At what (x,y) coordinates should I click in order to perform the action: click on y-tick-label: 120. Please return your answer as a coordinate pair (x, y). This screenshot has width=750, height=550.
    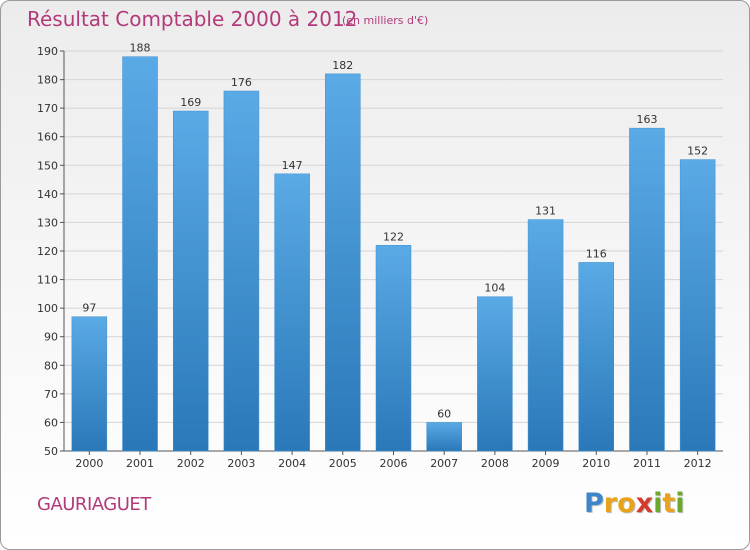
    Looking at the image, I should click on (47, 251).